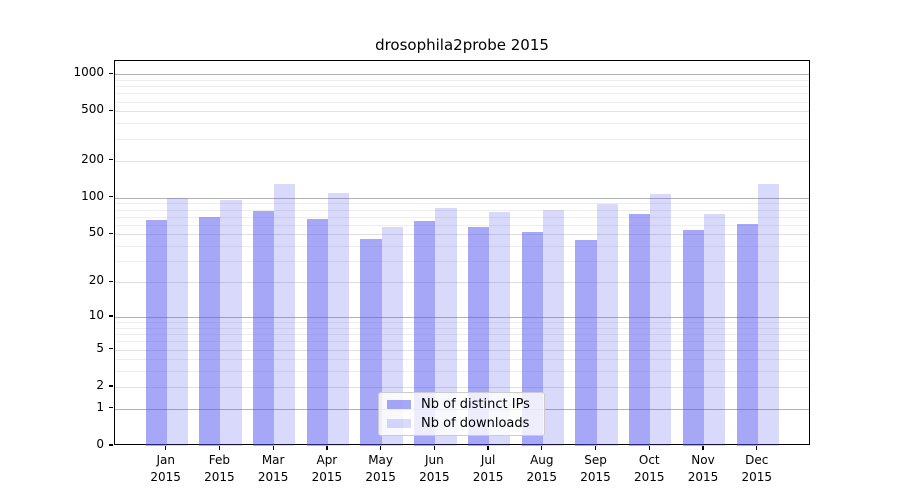 This screenshot has width=900, height=500. Describe the element at coordinates (434, 469) in the screenshot. I see `x-tick-label: Jun 2015` at that location.